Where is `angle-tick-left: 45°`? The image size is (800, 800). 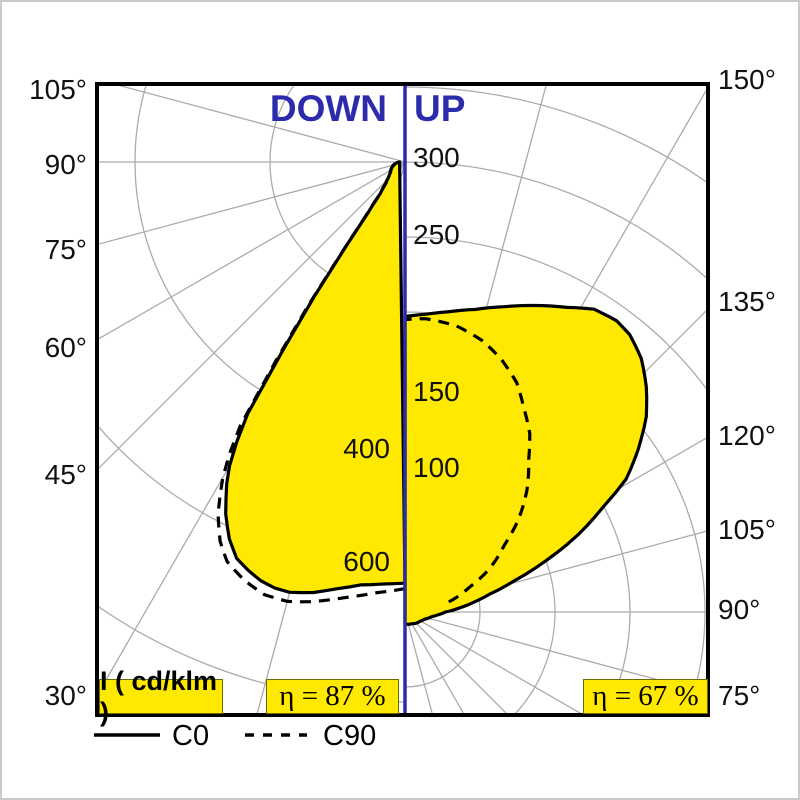
angle-tick-left: 45° is located at coordinates (65, 474).